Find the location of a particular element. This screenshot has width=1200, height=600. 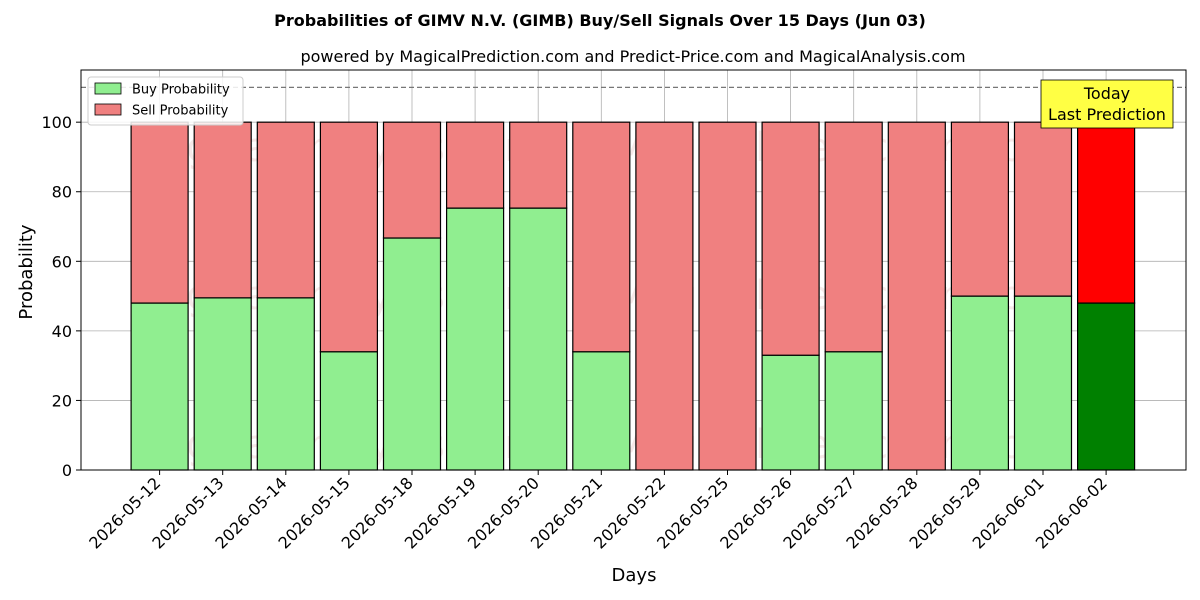

y-tick-label: 100 is located at coordinates (56, 122).